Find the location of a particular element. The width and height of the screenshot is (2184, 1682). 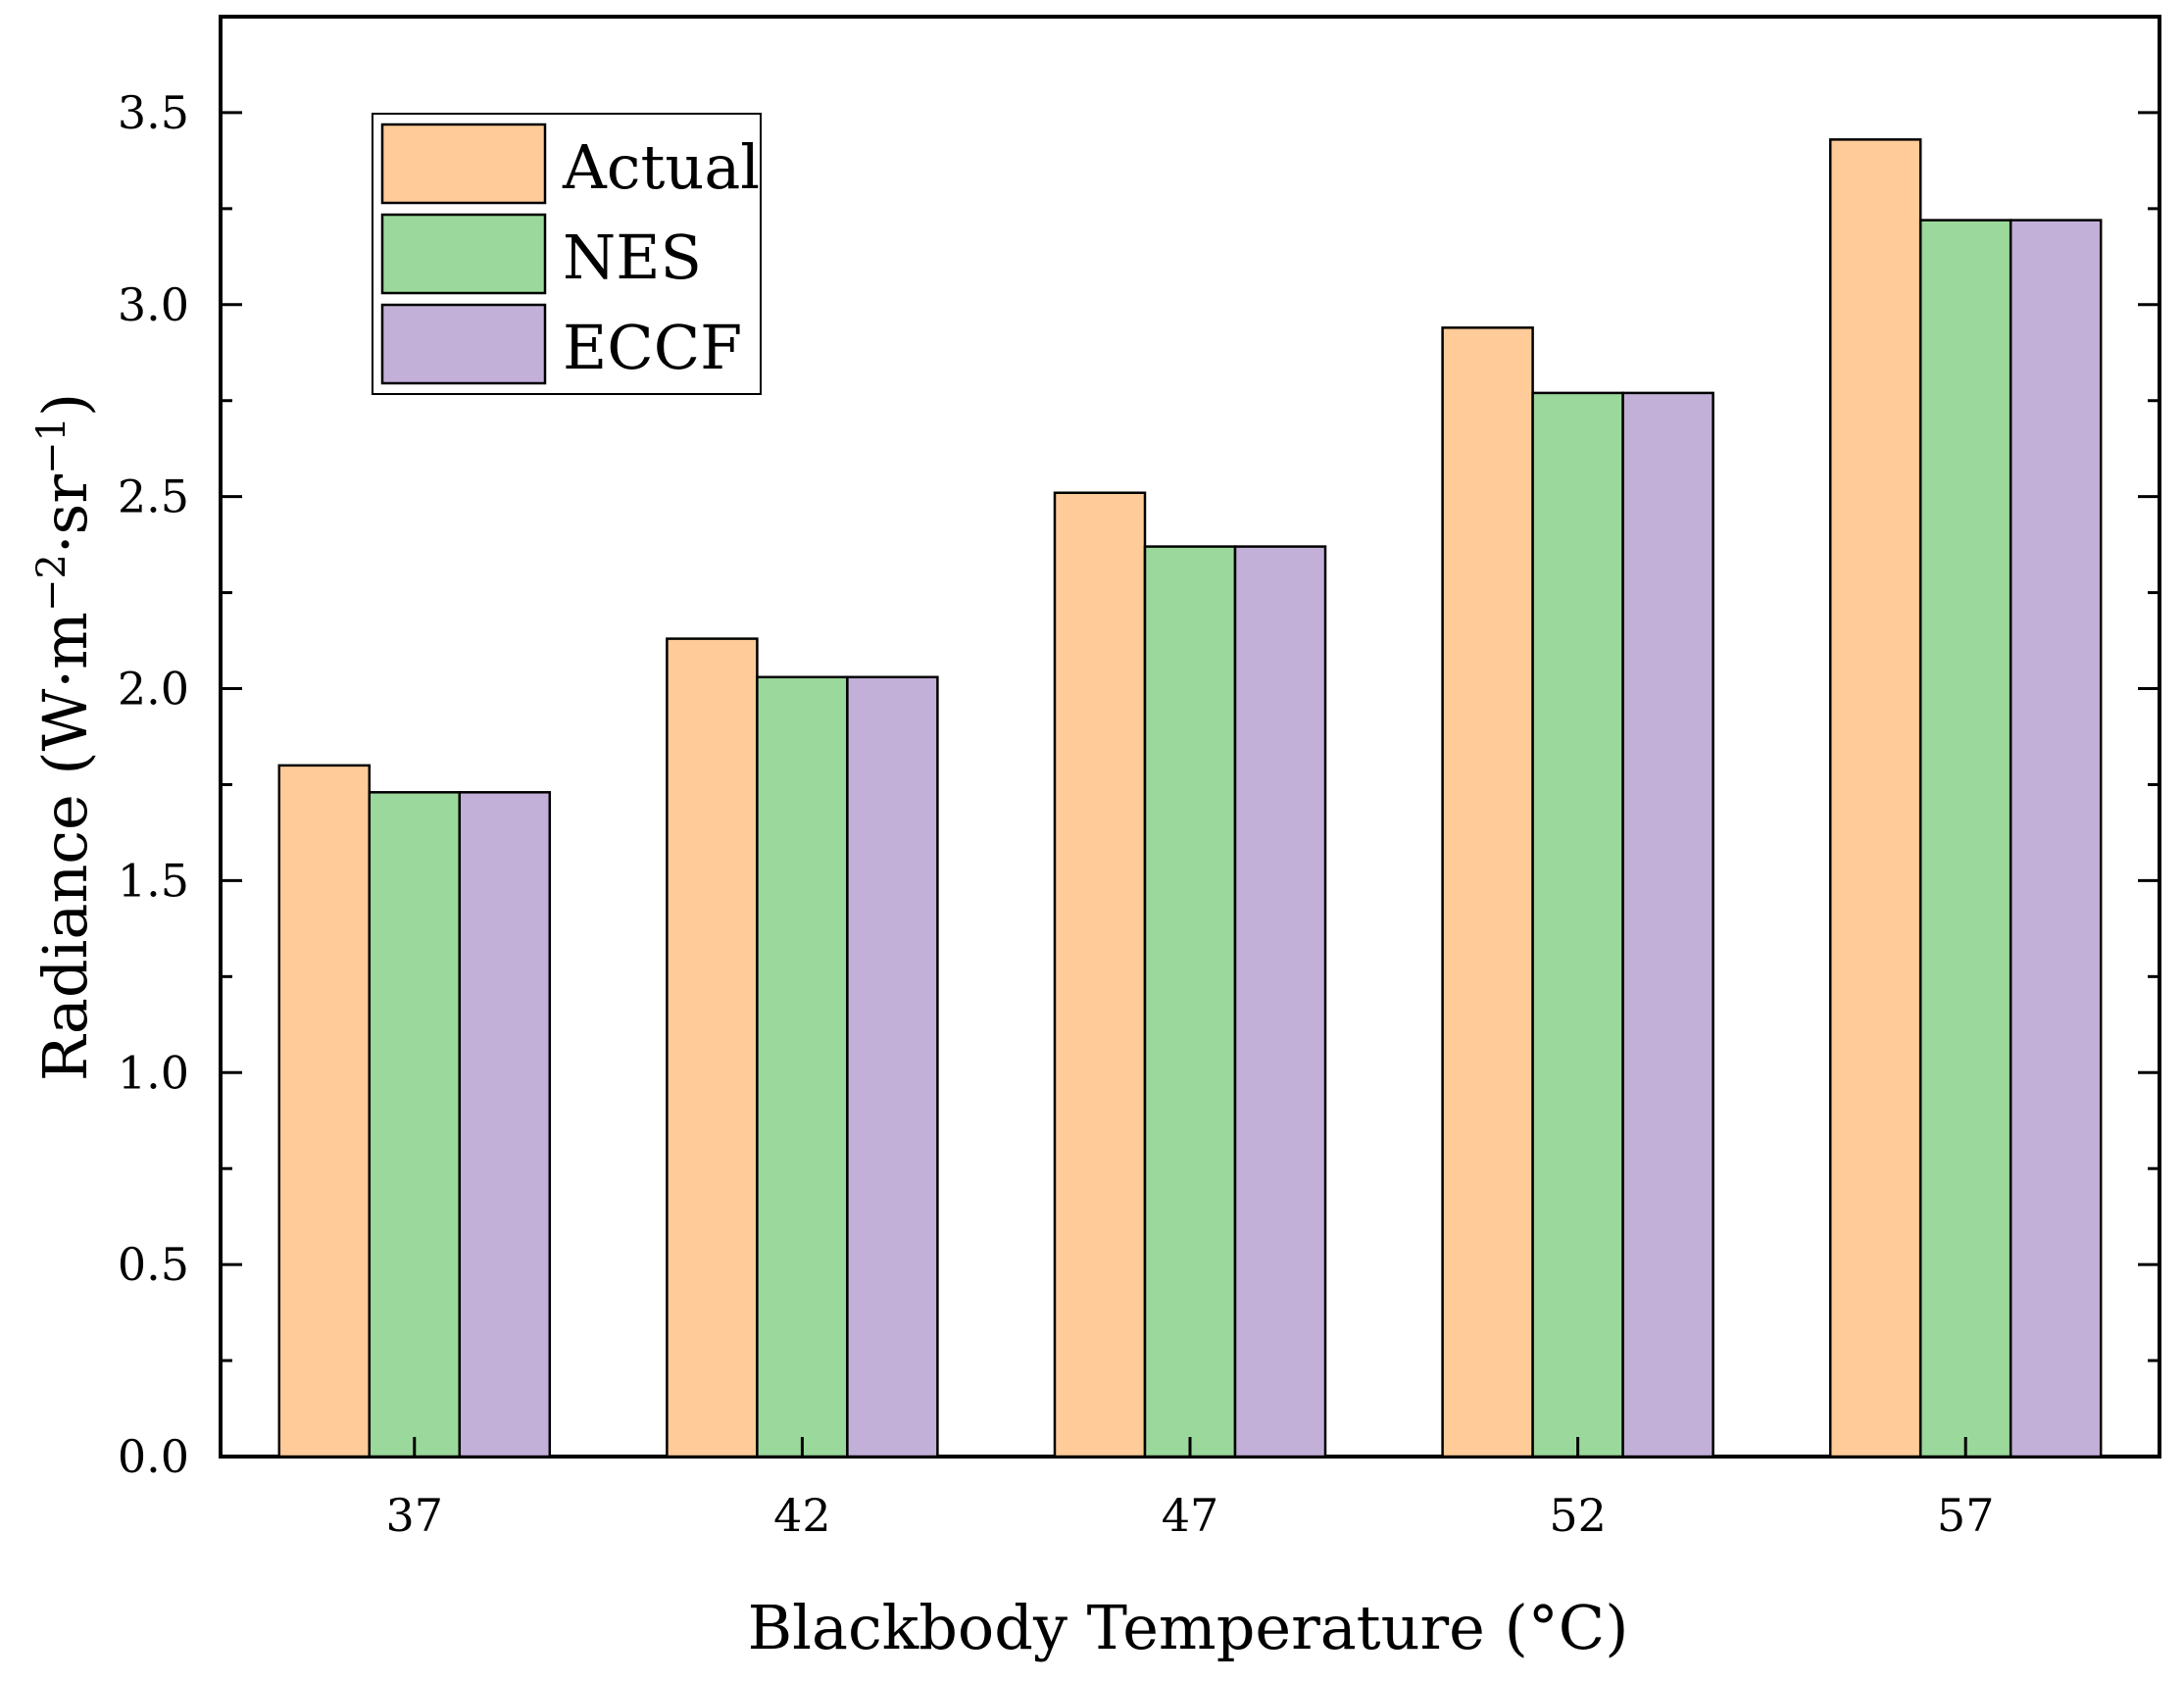

y-tick-label: 2.0 is located at coordinates (153, 689).